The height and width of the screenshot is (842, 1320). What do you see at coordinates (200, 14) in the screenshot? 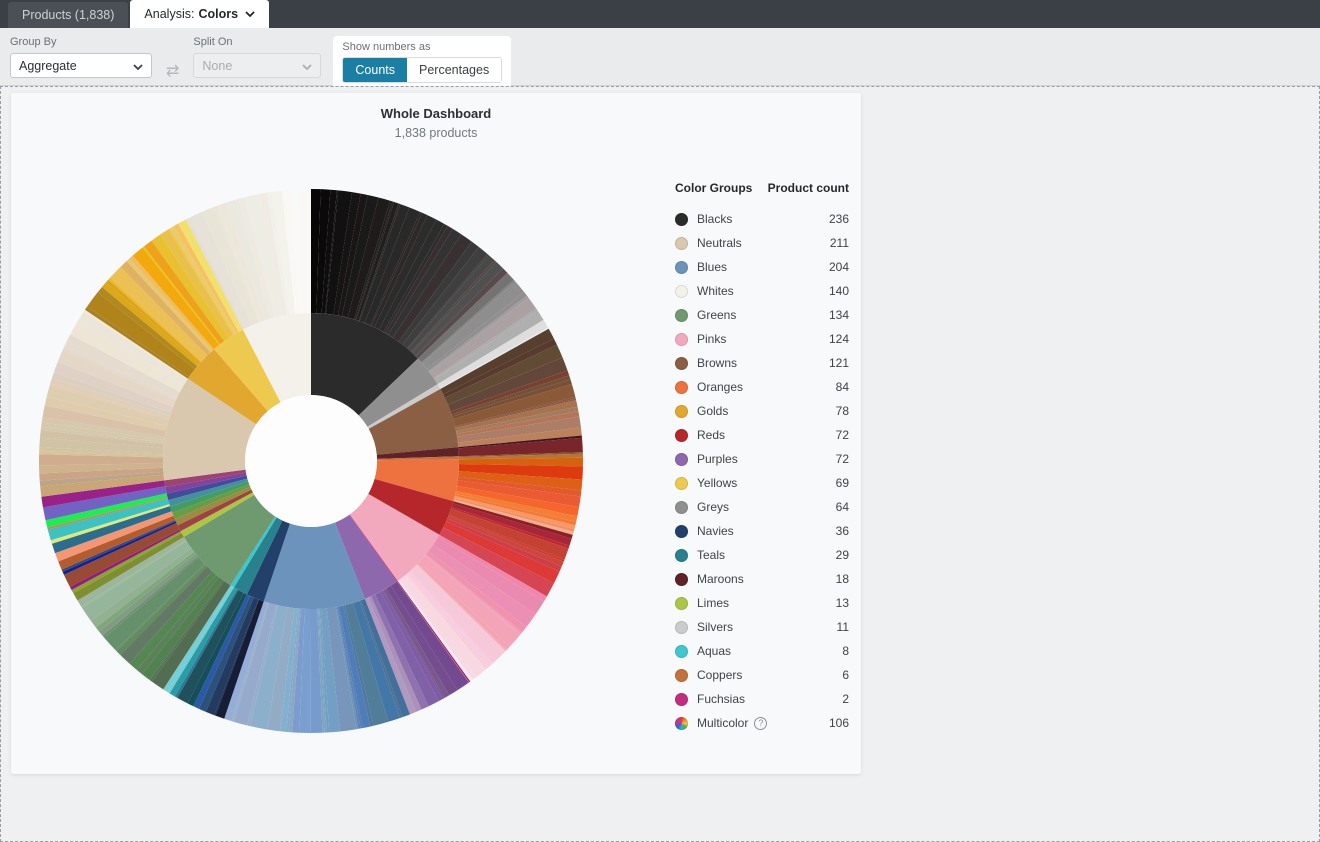
I see `tab-analysis-colors: Analysis: Colors` at bounding box center [200, 14].